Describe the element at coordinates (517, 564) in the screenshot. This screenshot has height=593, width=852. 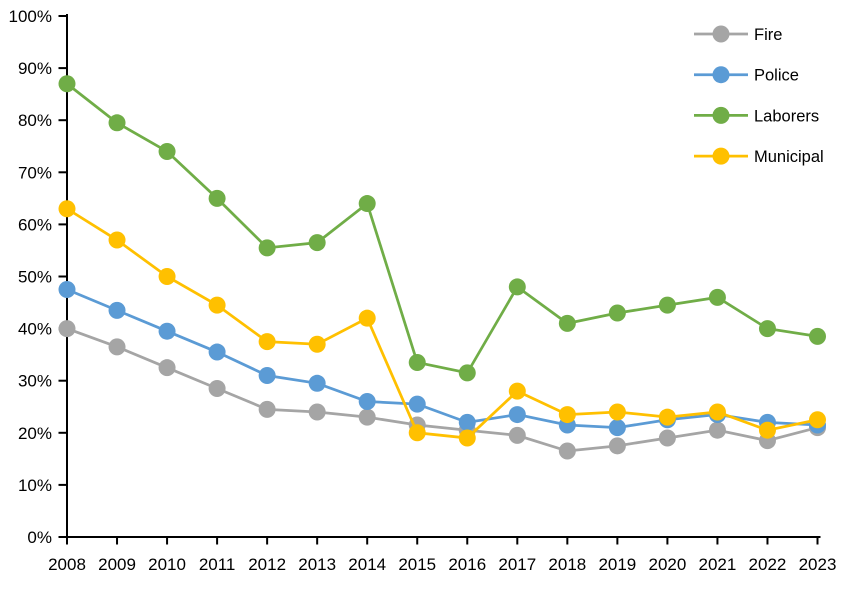
I see `x-tick-label: 2017` at that location.